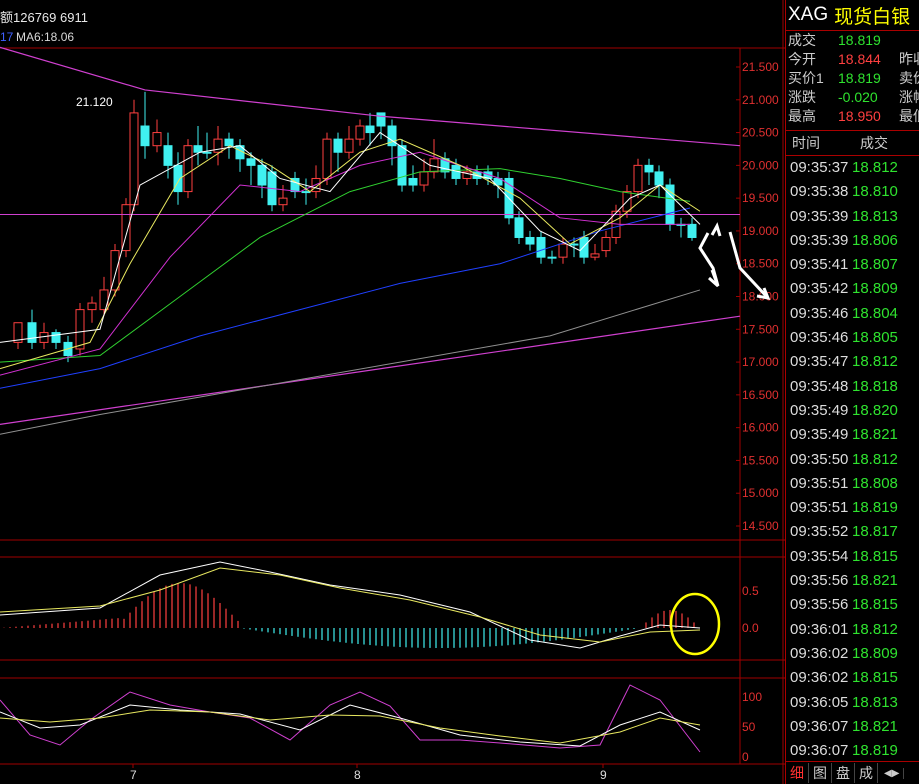  I want to click on macd-dif-line, so click(350, 605).